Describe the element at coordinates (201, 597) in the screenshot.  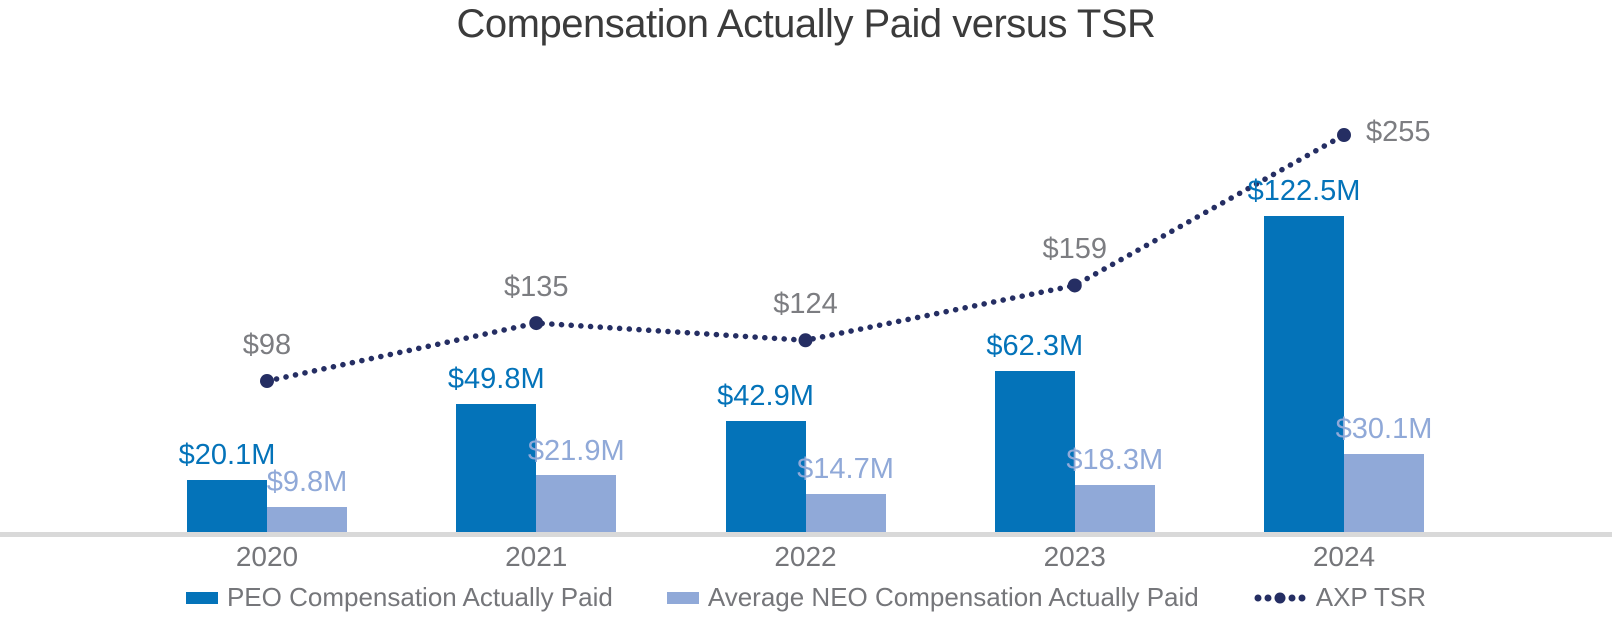
I see `peo-swatch-icon` at that location.